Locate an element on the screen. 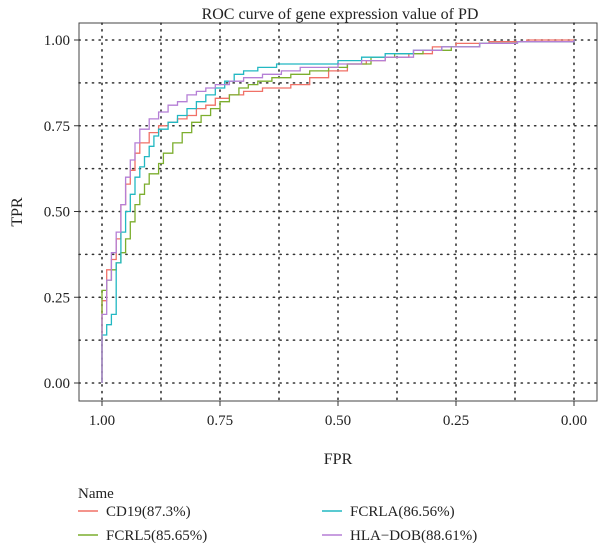  x-axis-ticks: 1.00 0.75 0.50 0.25 0.00 is located at coordinates (338, 415).